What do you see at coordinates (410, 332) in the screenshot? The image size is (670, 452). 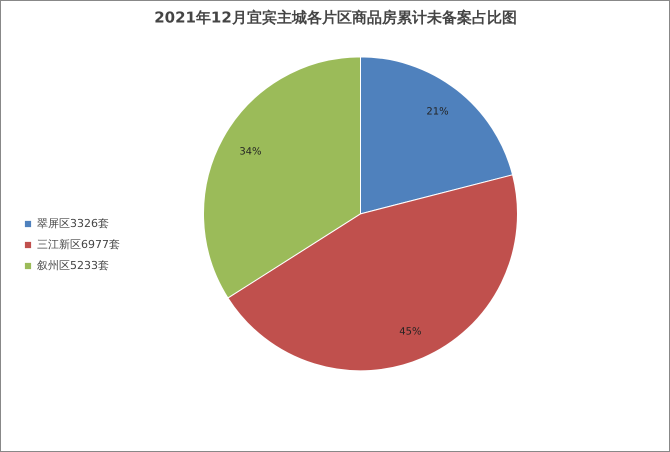 I see `data-label: 45%` at bounding box center [410, 332].